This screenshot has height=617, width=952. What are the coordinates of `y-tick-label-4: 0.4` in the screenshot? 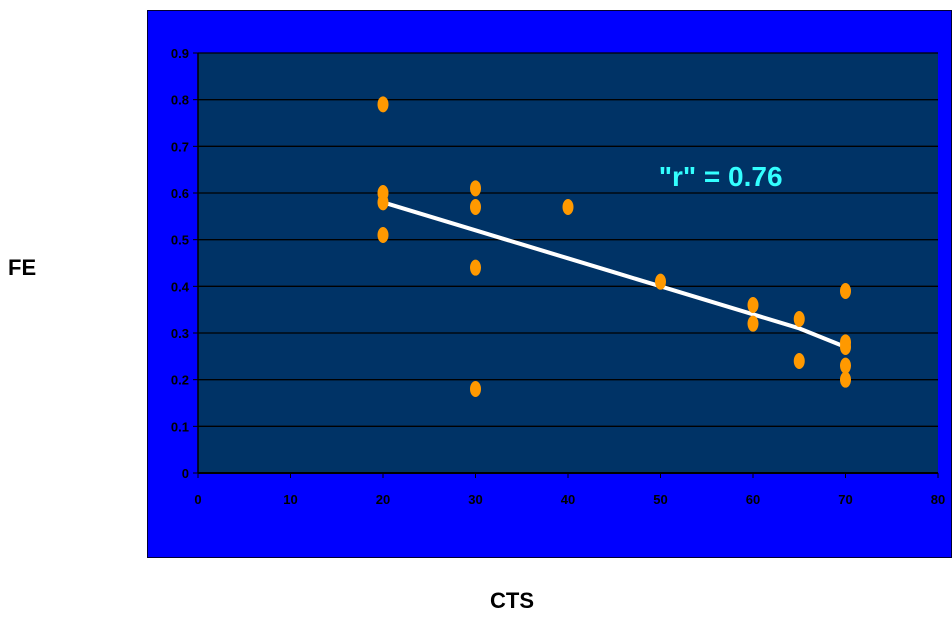 It's located at (180, 286).